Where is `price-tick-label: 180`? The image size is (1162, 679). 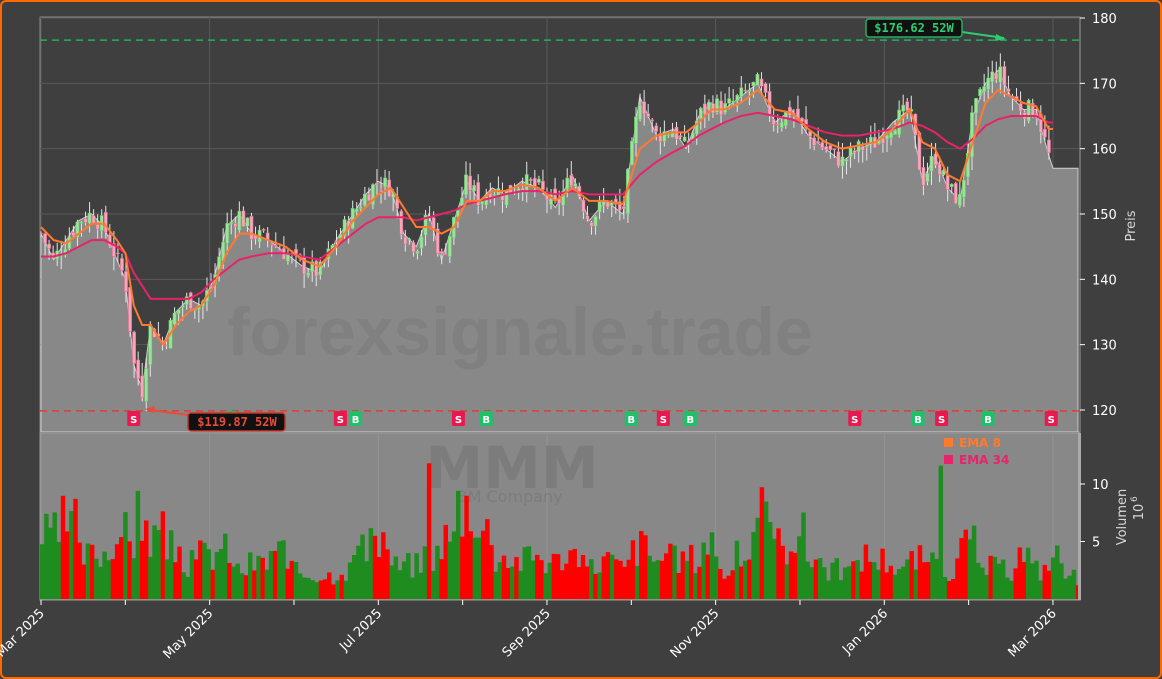 price-tick-label: 180 is located at coordinates (1104, 19).